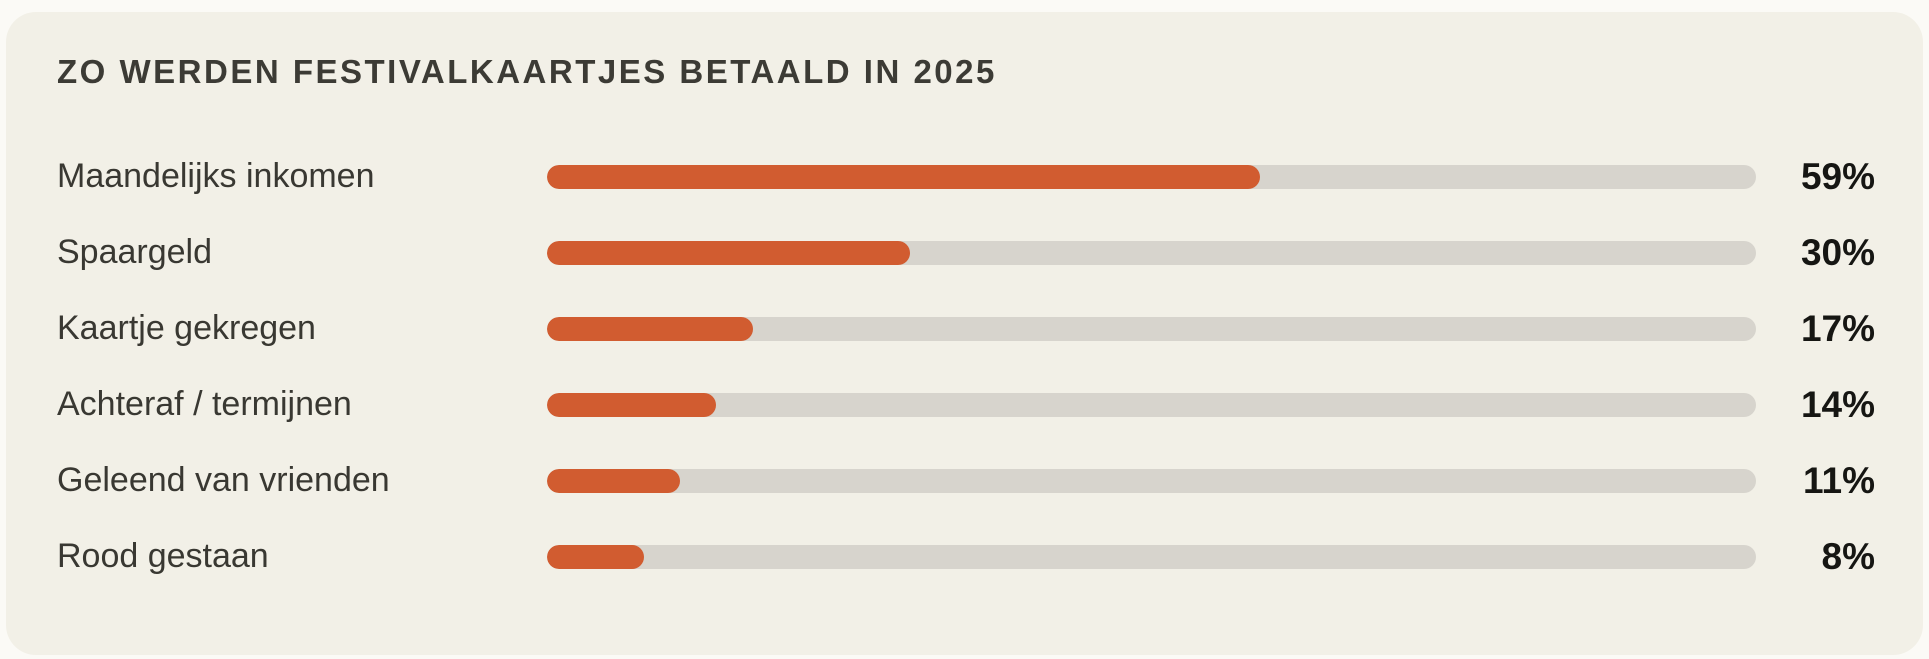 The image size is (1929, 659). Describe the element at coordinates (216, 176) in the screenshot. I see `category-label: Maandelijks inkomen` at that location.